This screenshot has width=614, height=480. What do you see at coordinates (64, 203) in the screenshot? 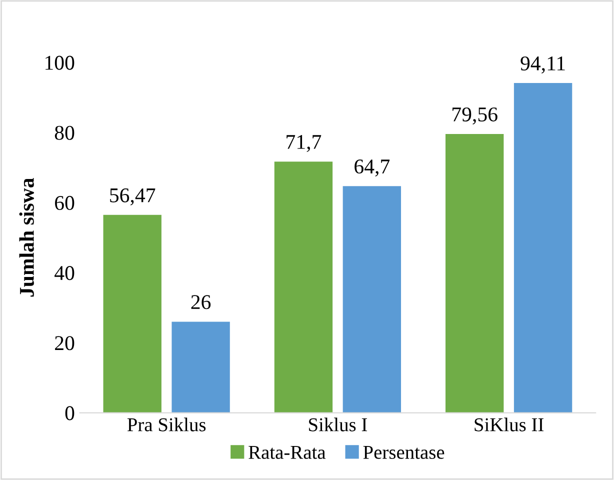
I see `y-tick-label: 60` at bounding box center [64, 203].